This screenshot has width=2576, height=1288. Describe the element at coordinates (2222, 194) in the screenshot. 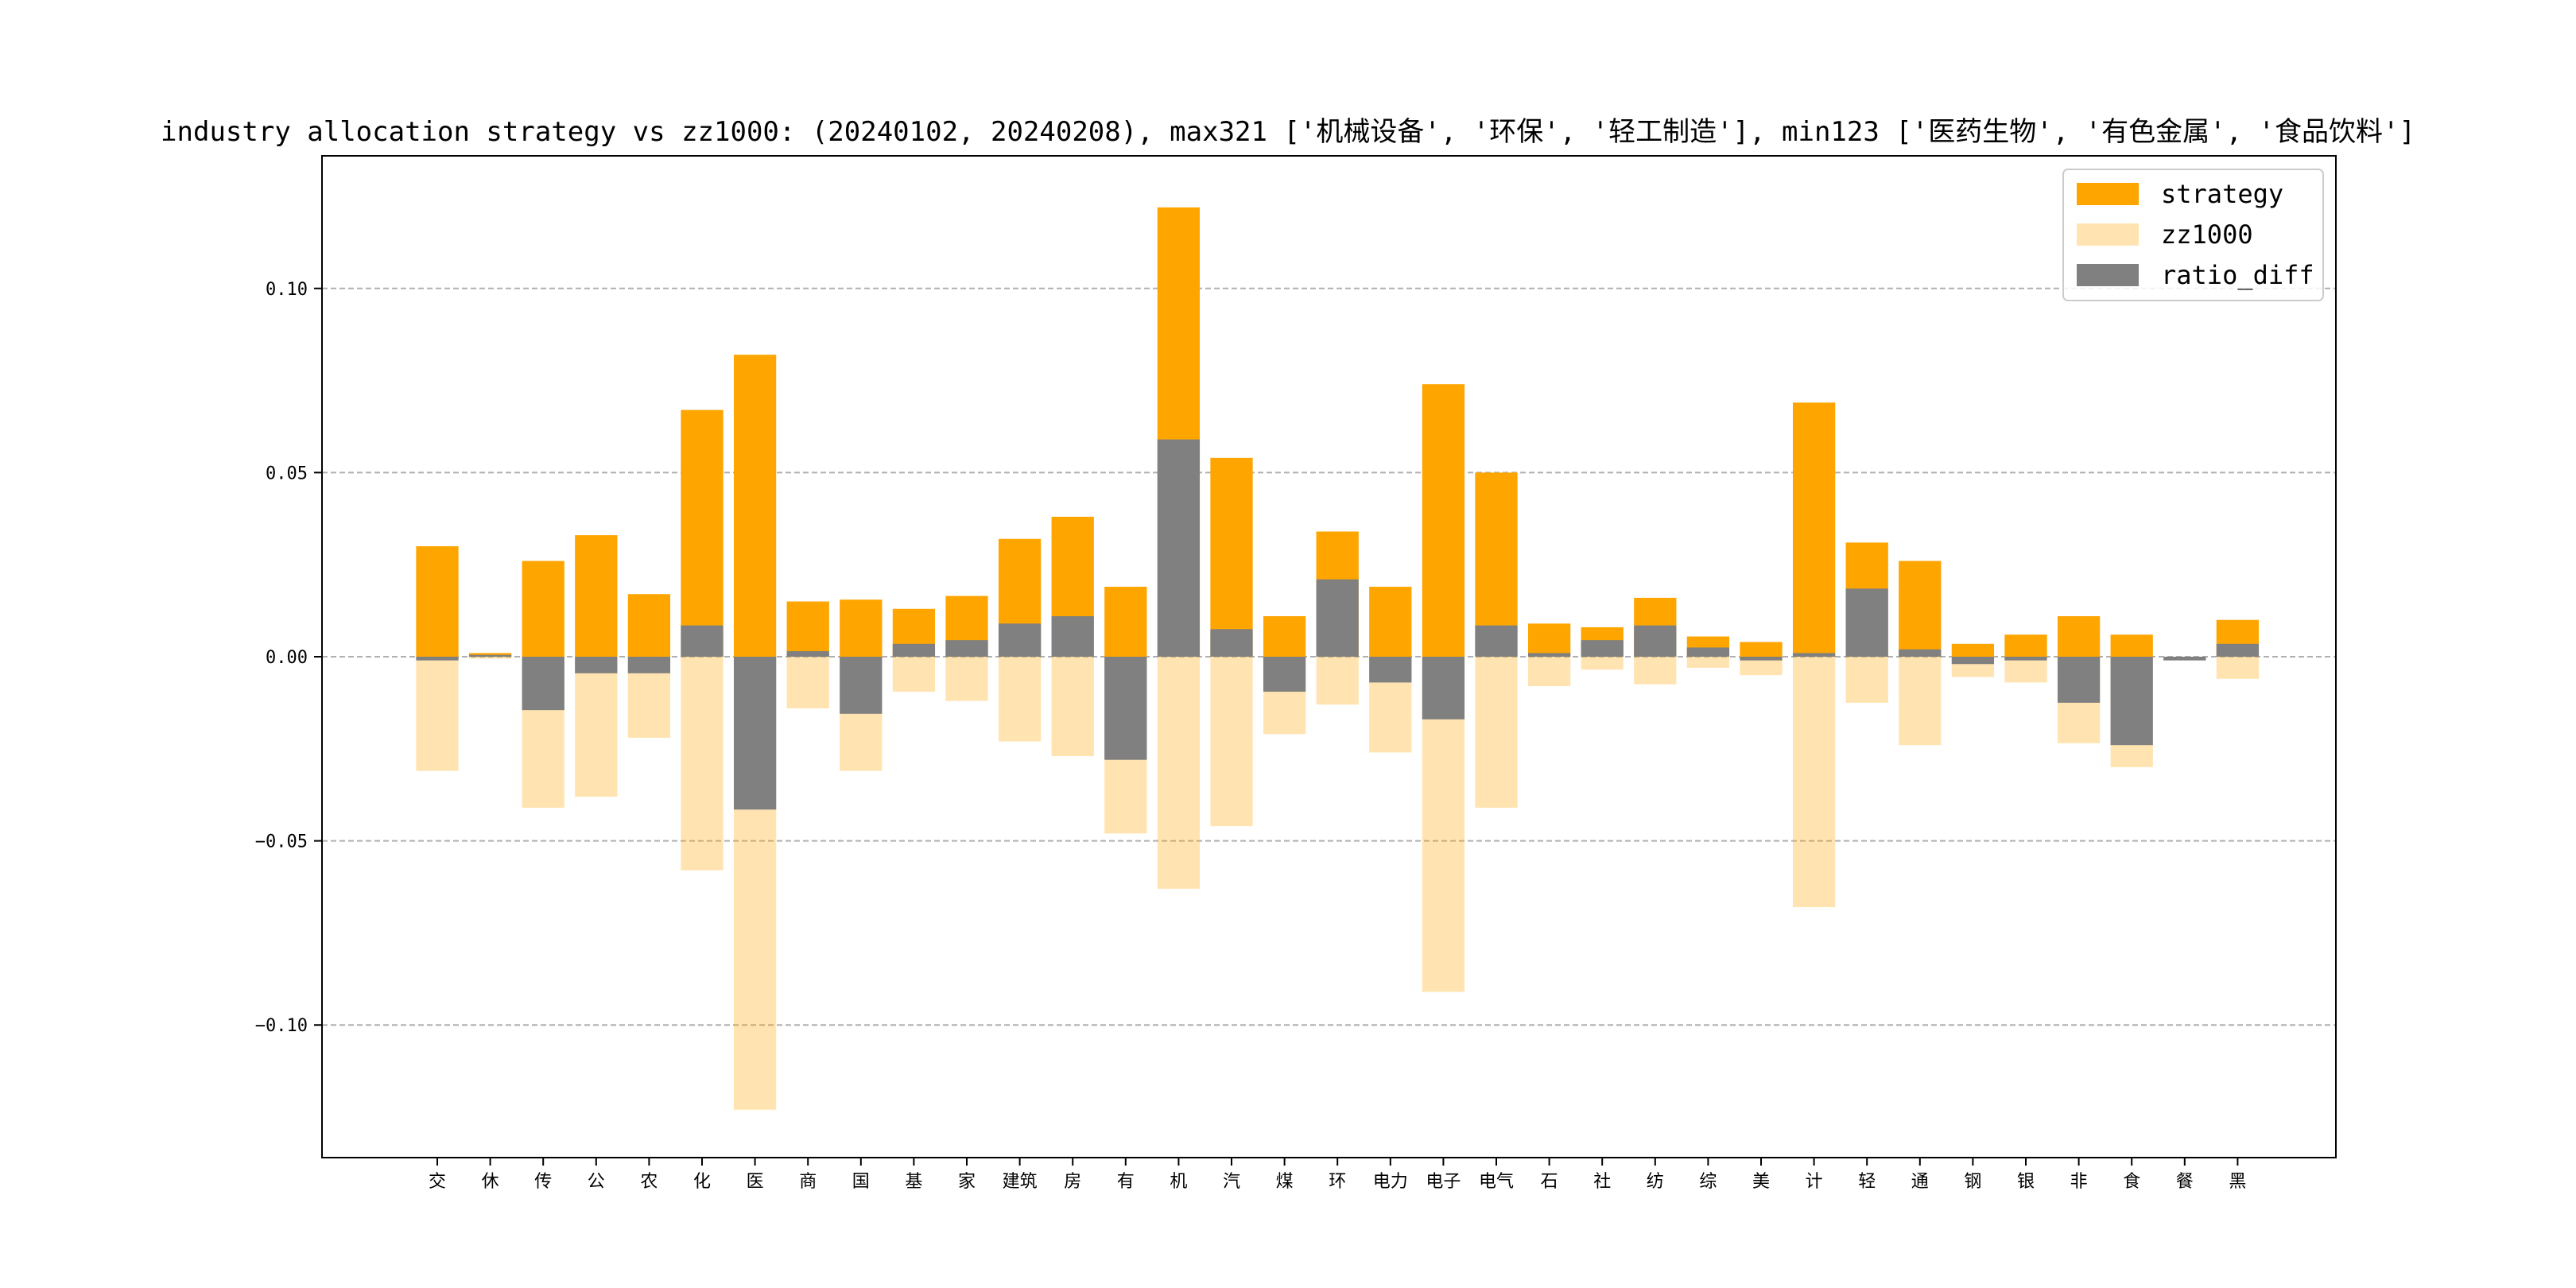

I see `legend-label-strategy: strategy` at that location.